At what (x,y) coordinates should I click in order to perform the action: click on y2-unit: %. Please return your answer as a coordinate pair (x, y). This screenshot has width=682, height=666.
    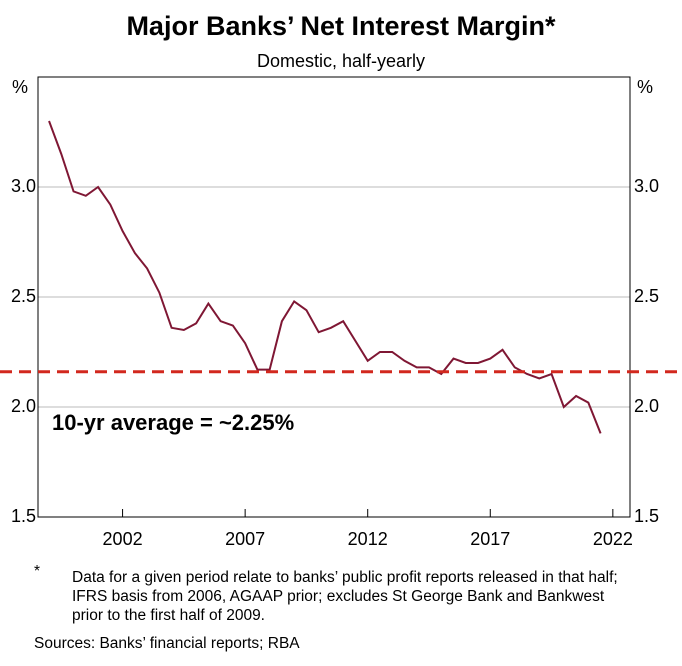
    Looking at the image, I should click on (645, 87).